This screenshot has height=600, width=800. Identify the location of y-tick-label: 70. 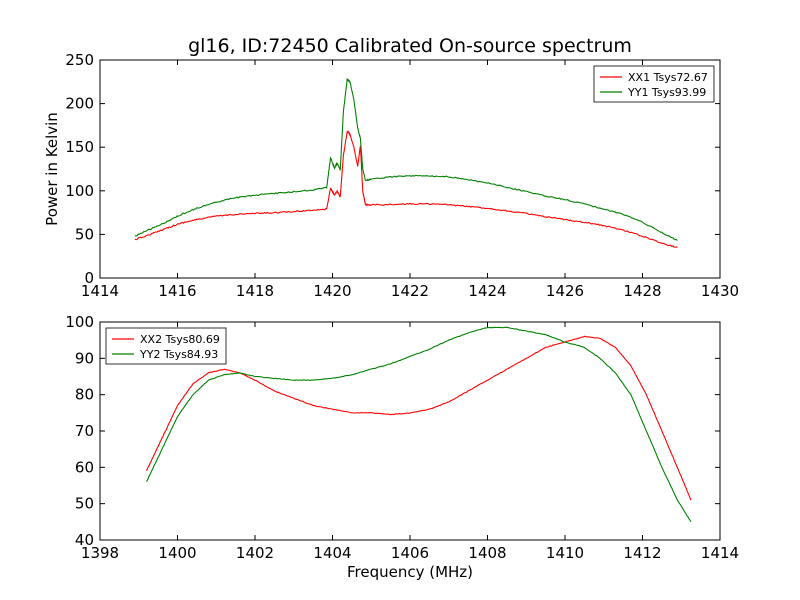
(84, 431).